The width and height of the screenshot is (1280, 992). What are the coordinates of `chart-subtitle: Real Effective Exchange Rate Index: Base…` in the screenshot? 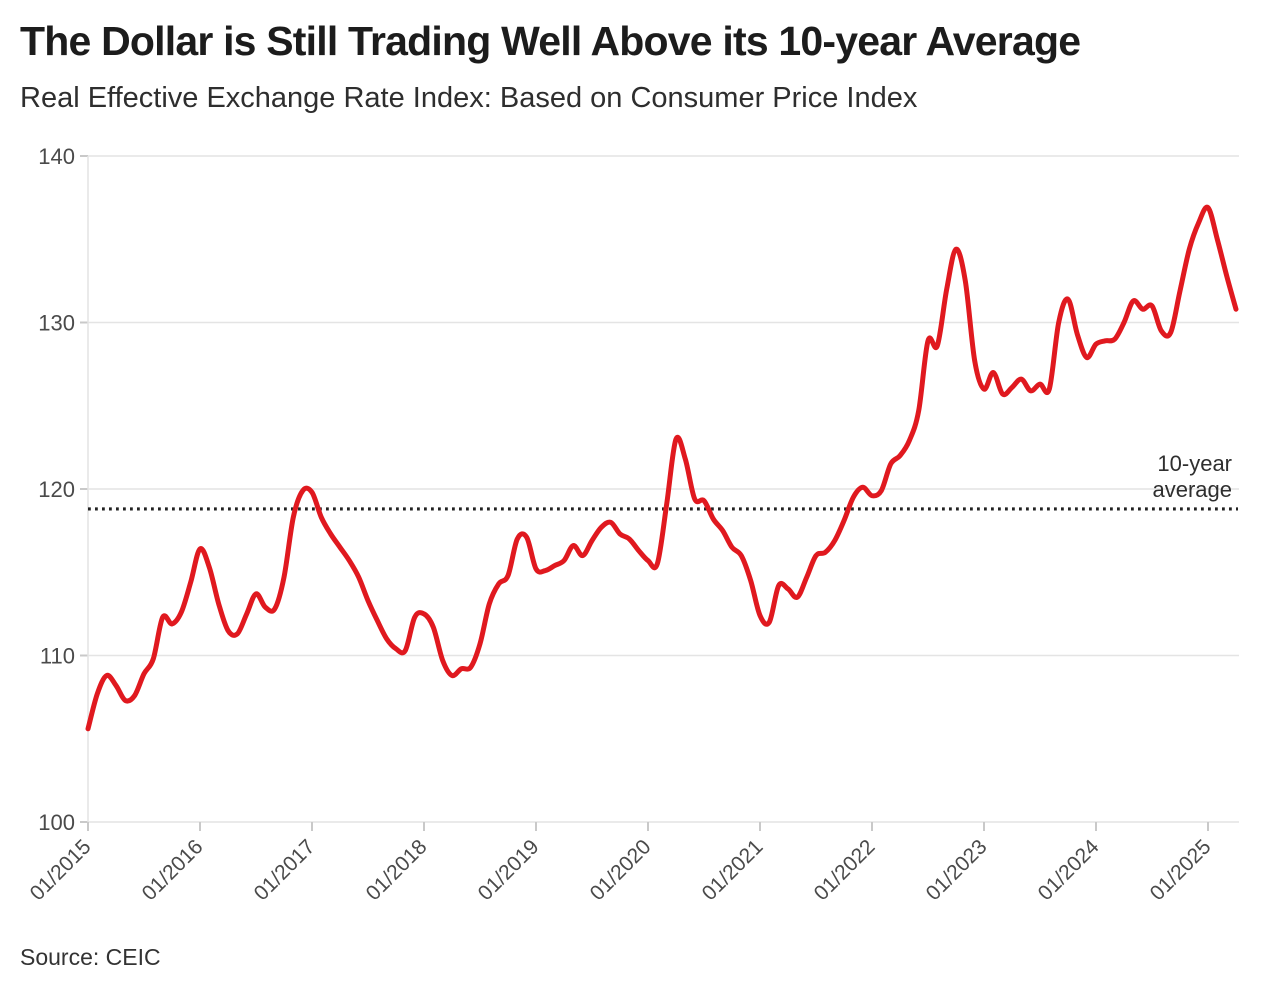 It's located at (469, 98).